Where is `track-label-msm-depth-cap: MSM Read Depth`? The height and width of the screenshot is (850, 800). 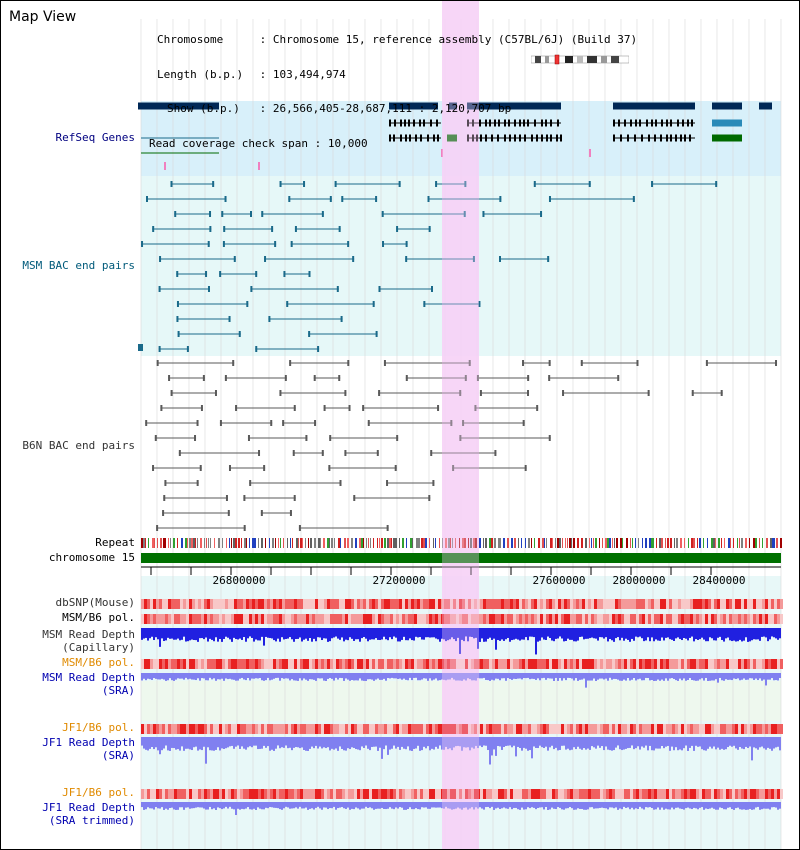 track-label-msm-depth-cap: MSM Read Depth is located at coordinates (88, 634).